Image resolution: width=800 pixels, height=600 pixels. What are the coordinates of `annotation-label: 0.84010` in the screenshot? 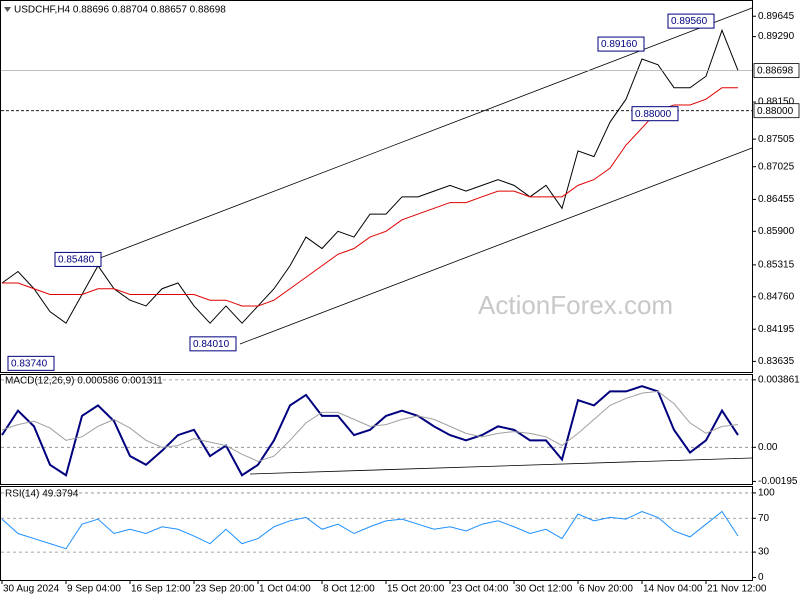 It's located at (211, 344).